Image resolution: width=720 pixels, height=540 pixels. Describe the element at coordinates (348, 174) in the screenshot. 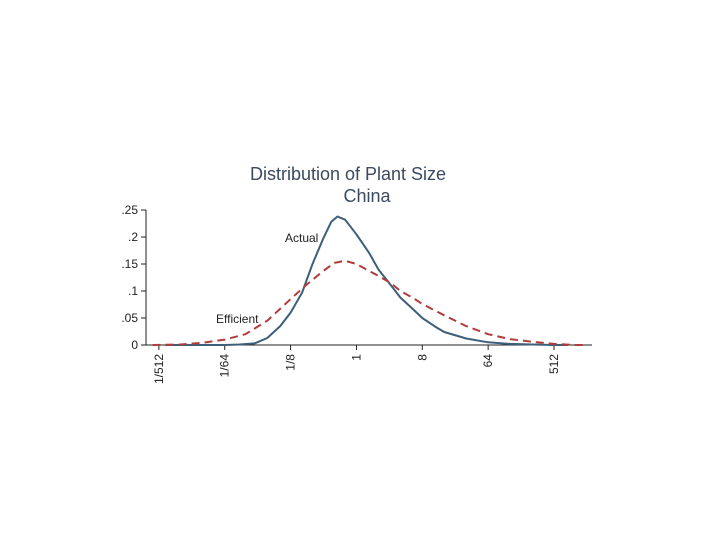

I see `chart-title: Distribution of Plant Size` at that location.